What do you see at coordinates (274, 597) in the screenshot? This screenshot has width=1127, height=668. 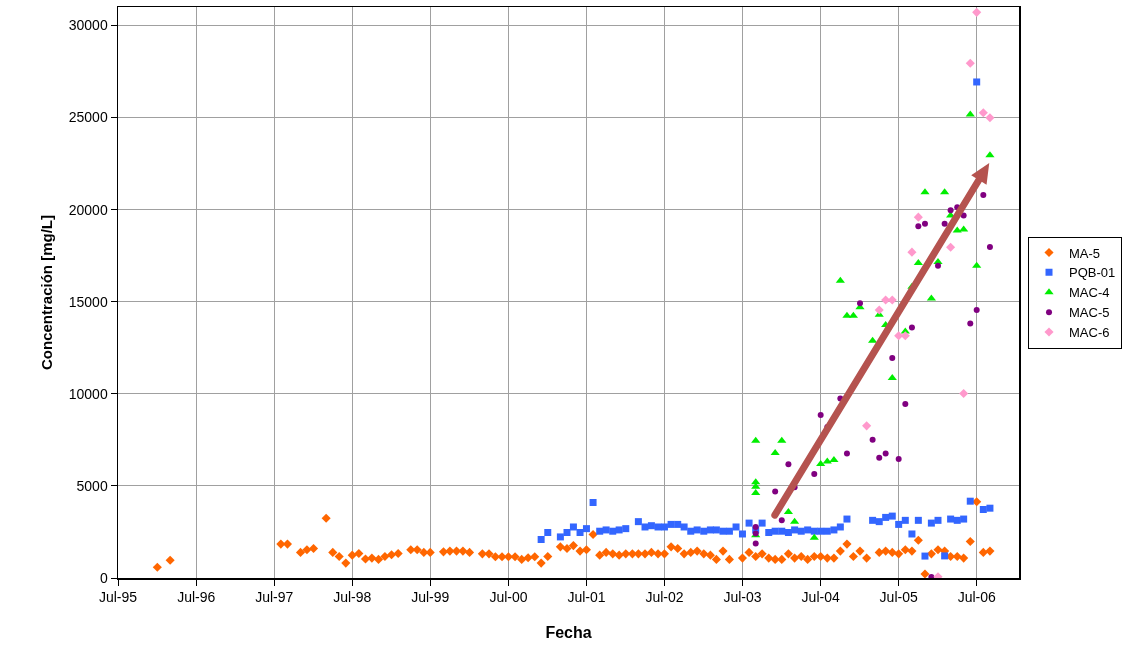 I see `x-tick-label: Jul-97` at bounding box center [274, 597].